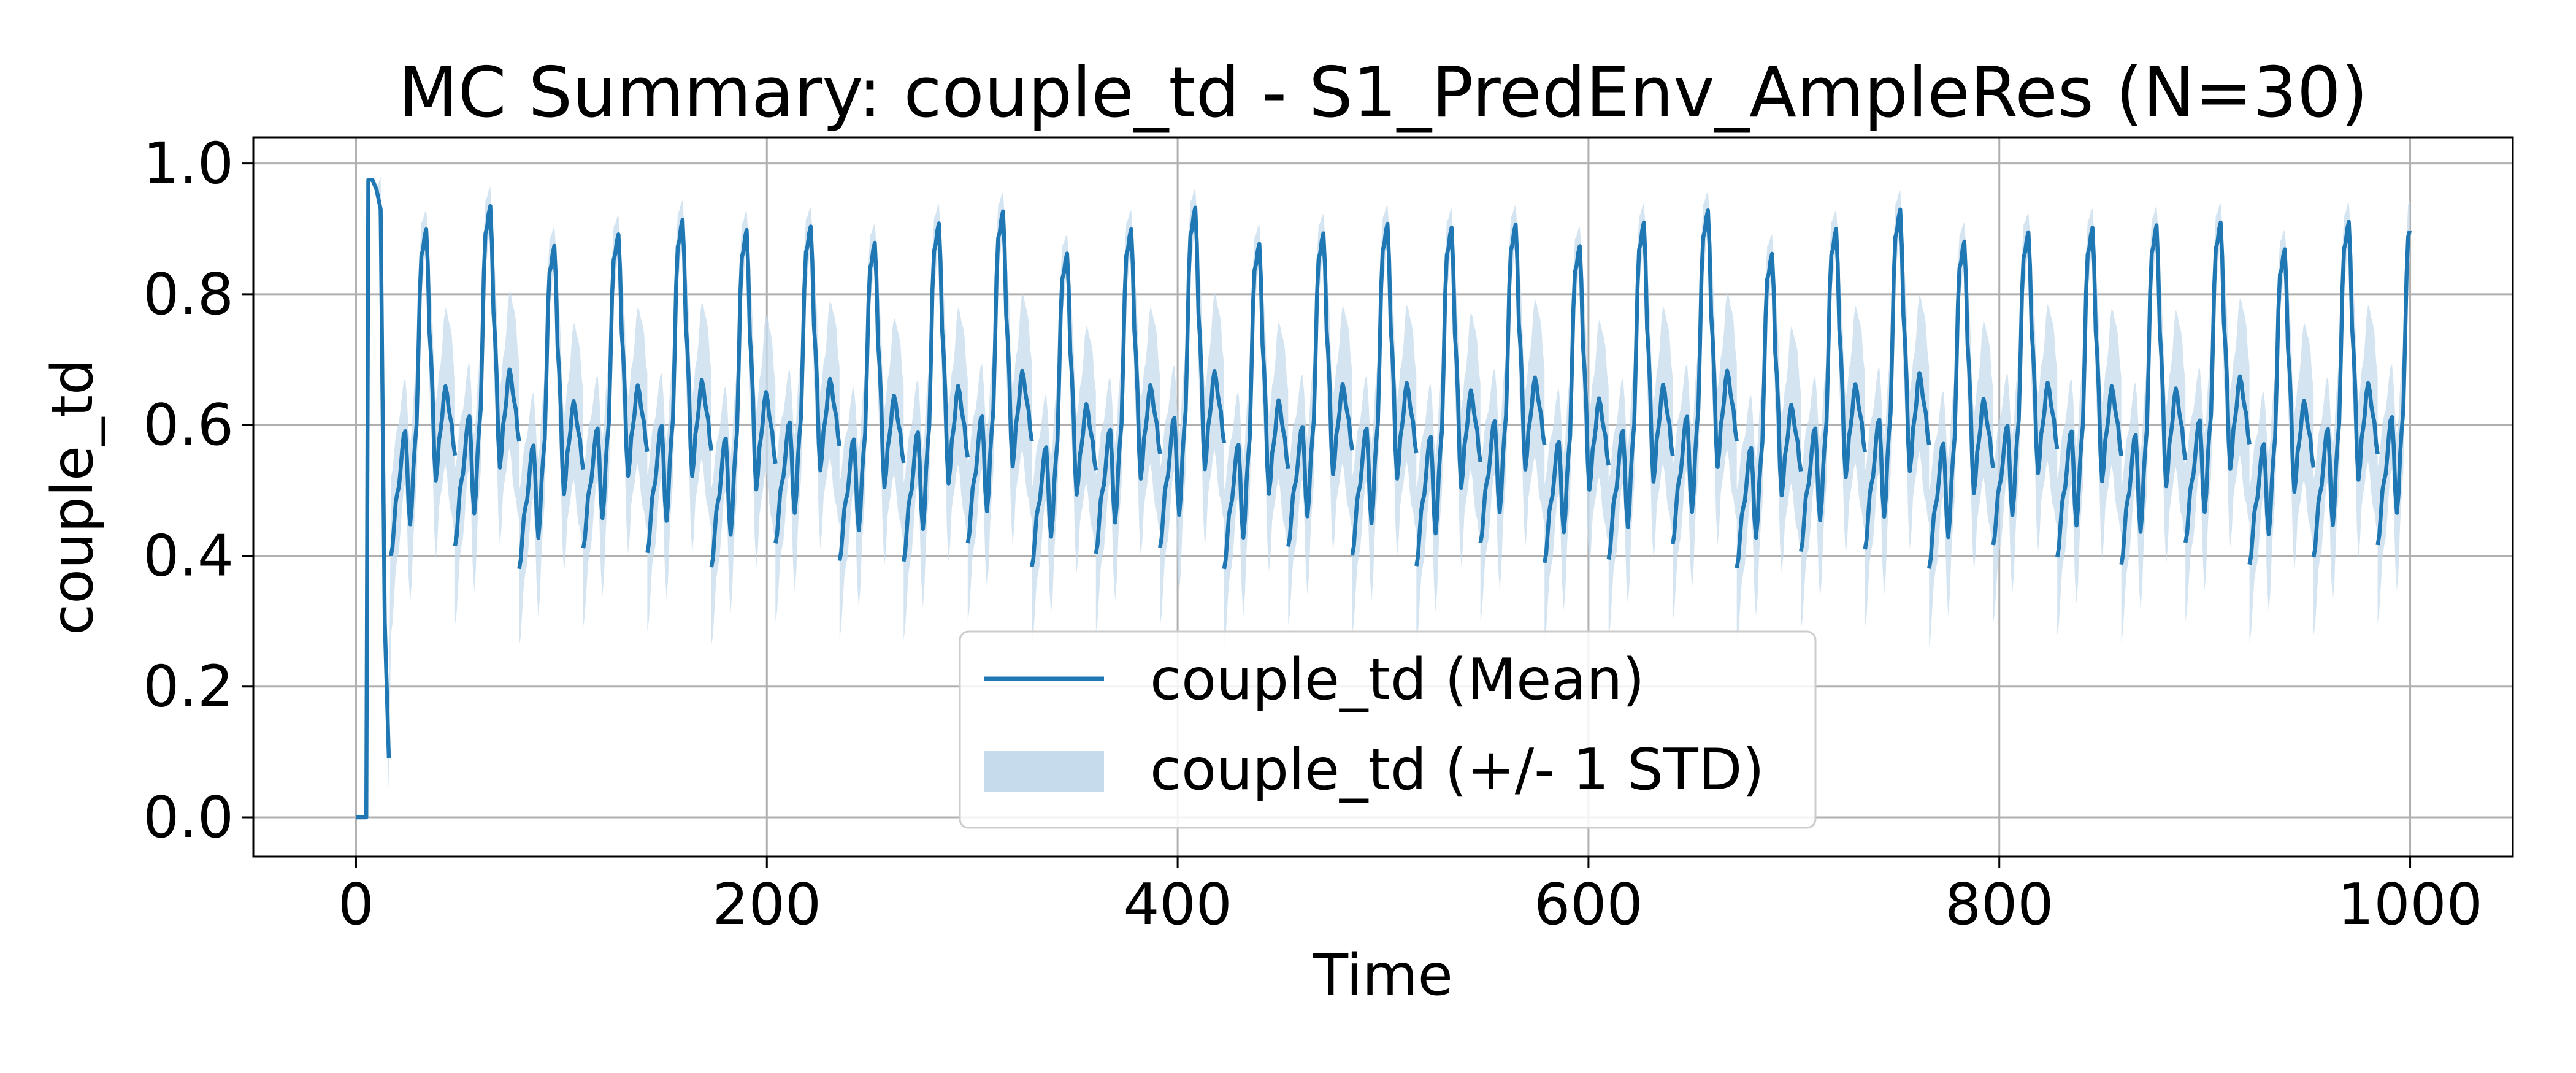 Image resolution: width=2576 pixels, height=1073 pixels. Describe the element at coordinates (1397, 679) in the screenshot. I see `legend-mean-label: couple_td (Mean)` at that location.